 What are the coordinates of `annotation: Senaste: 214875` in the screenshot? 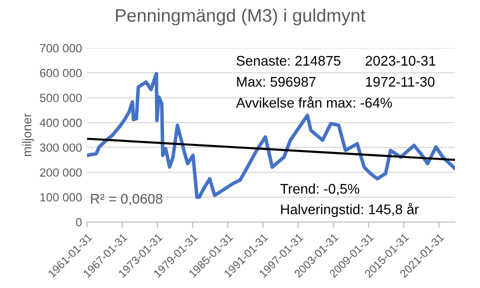 It's located at (288, 61).